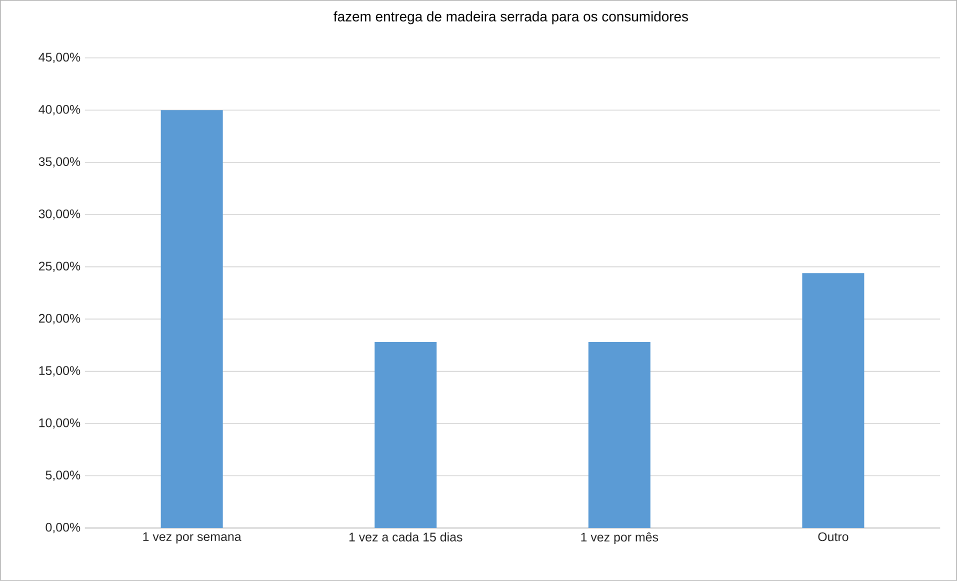 The height and width of the screenshot is (581, 957). What do you see at coordinates (59, 371) in the screenshot?
I see `y-tick-label: 15,00%` at bounding box center [59, 371].